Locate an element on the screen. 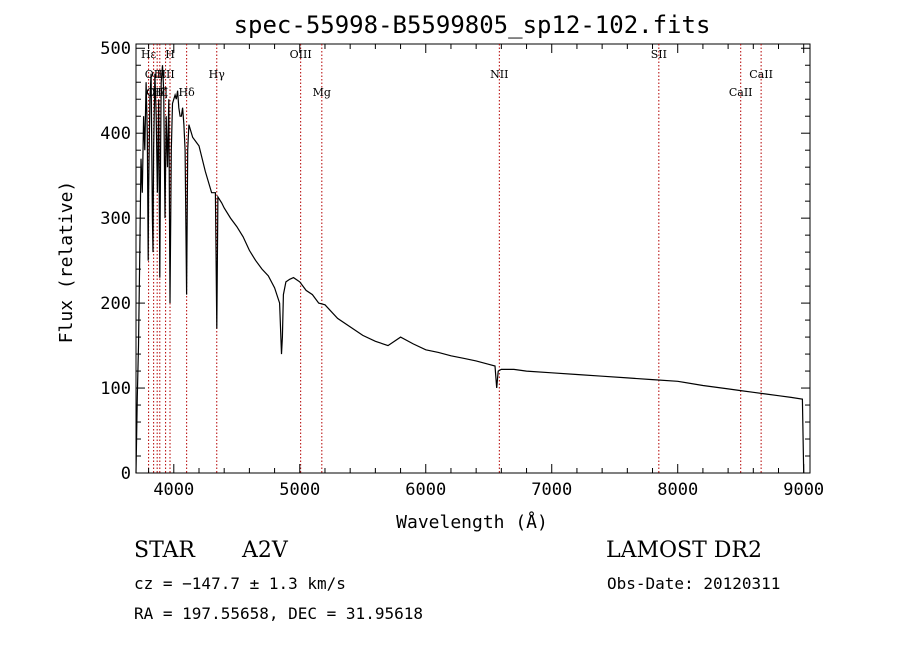 The width and height of the screenshot is (900, 649). spectral-line-label: SII is located at coordinates (659, 54).